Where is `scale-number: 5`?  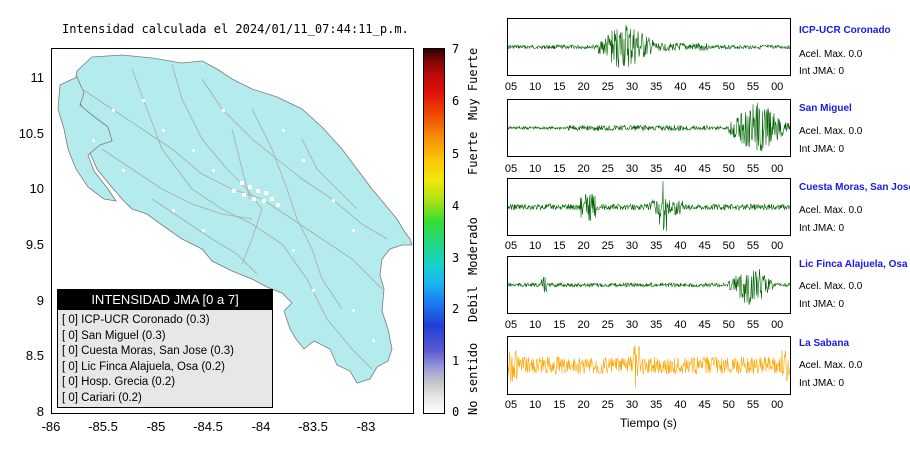 scale-number: 5 is located at coordinates (456, 154).